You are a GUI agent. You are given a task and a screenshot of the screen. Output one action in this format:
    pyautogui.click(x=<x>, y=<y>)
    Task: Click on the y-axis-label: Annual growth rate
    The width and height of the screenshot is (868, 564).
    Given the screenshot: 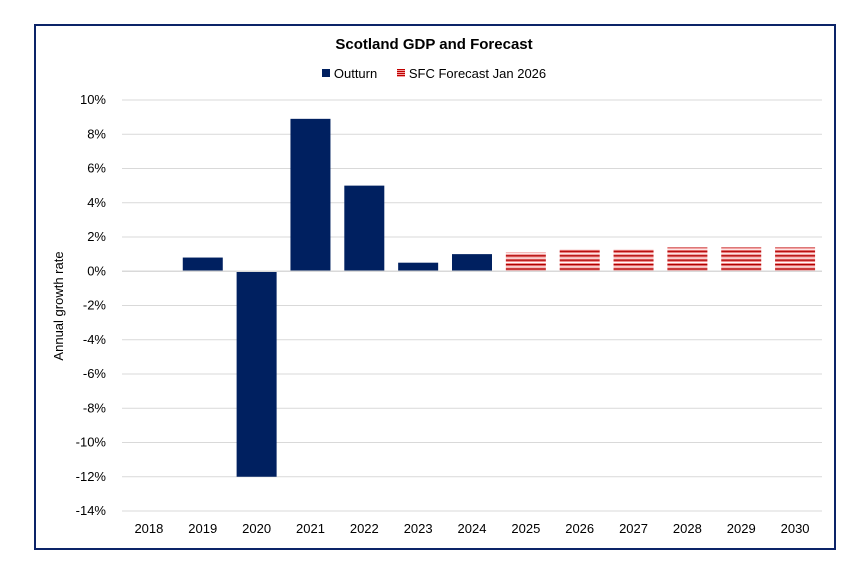 What is the action you would take?
    pyautogui.click(x=58, y=305)
    